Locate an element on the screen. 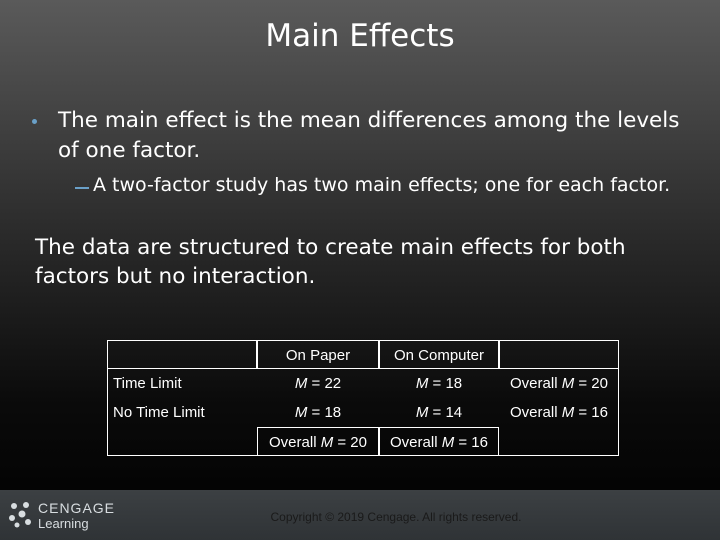 Image resolution: width=720 pixels, height=540 pixels. logo-sub: Learning is located at coordinates (63, 523).